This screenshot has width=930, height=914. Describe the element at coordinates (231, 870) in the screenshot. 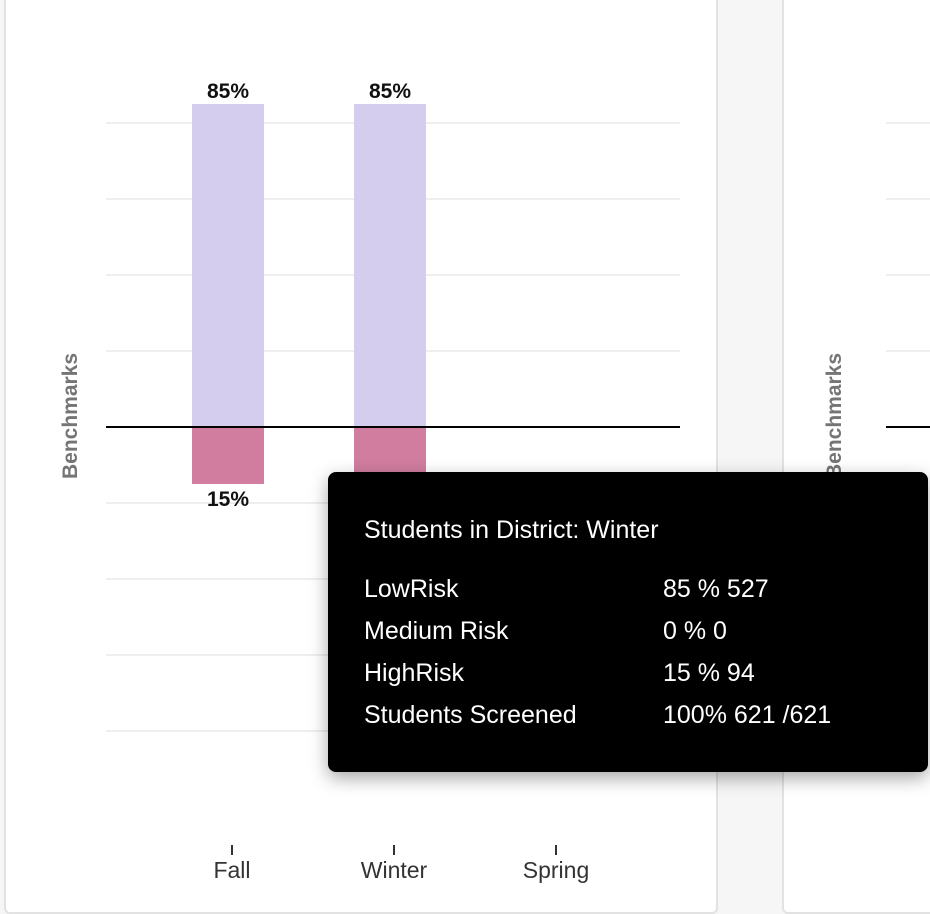

I see `x-tick-label: Fall` at that location.